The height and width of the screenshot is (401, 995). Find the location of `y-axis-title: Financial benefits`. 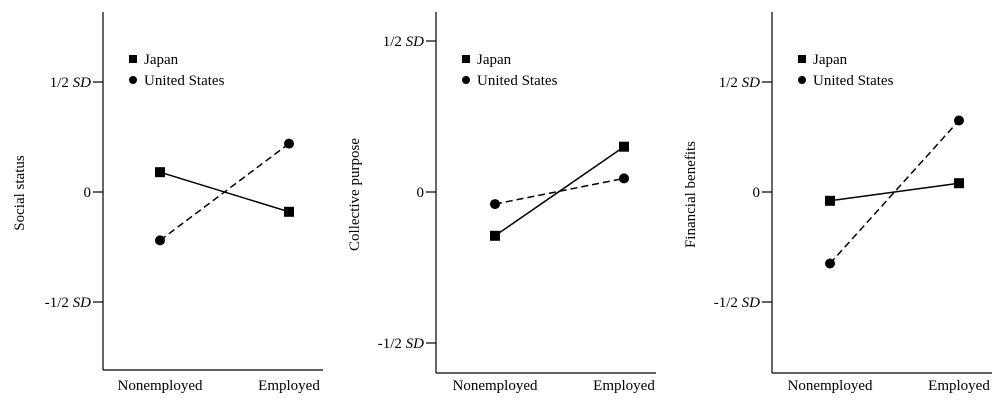

y-axis-title: Financial benefits is located at coordinates (691, 194).